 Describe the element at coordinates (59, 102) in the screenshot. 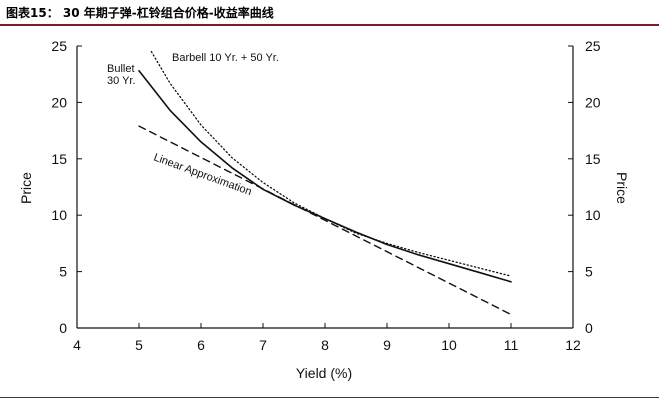

I see `y-tick-label-left: 20` at that location.